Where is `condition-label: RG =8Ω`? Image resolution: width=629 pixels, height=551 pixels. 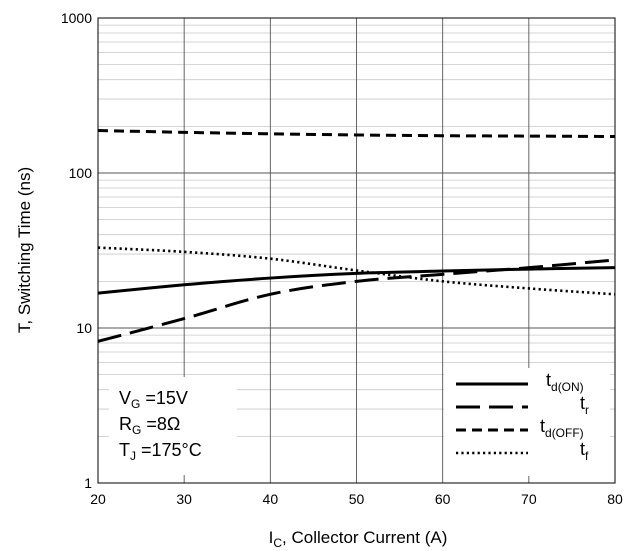
condition-label: RG =8Ω is located at coordinates (149, 425).